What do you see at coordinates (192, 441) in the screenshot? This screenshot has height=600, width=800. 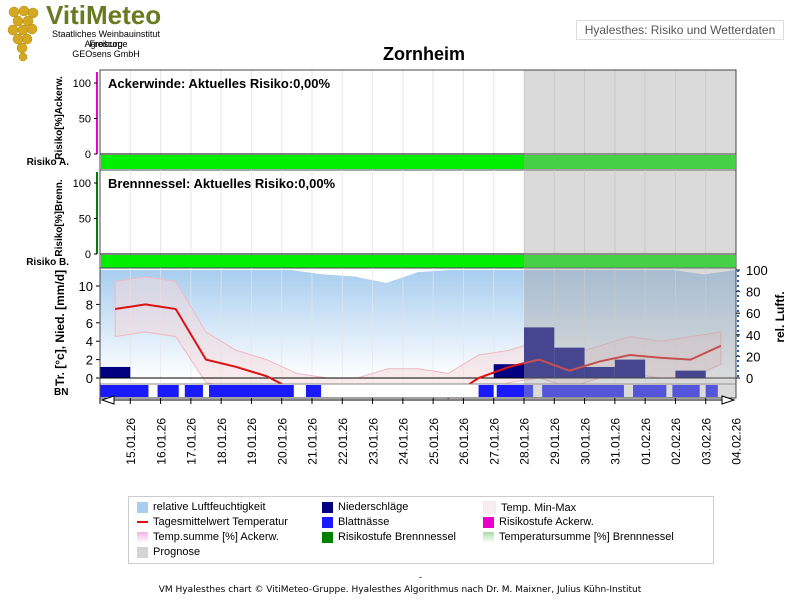 I see `x-tick-label: 17.01.26` at bounding box center [192, 441].